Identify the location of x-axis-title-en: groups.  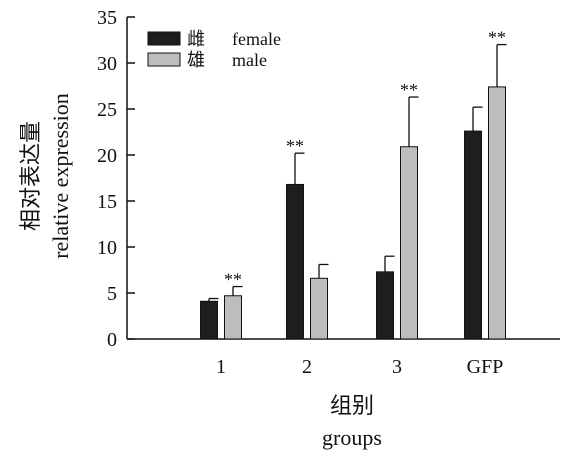
(352, 437).